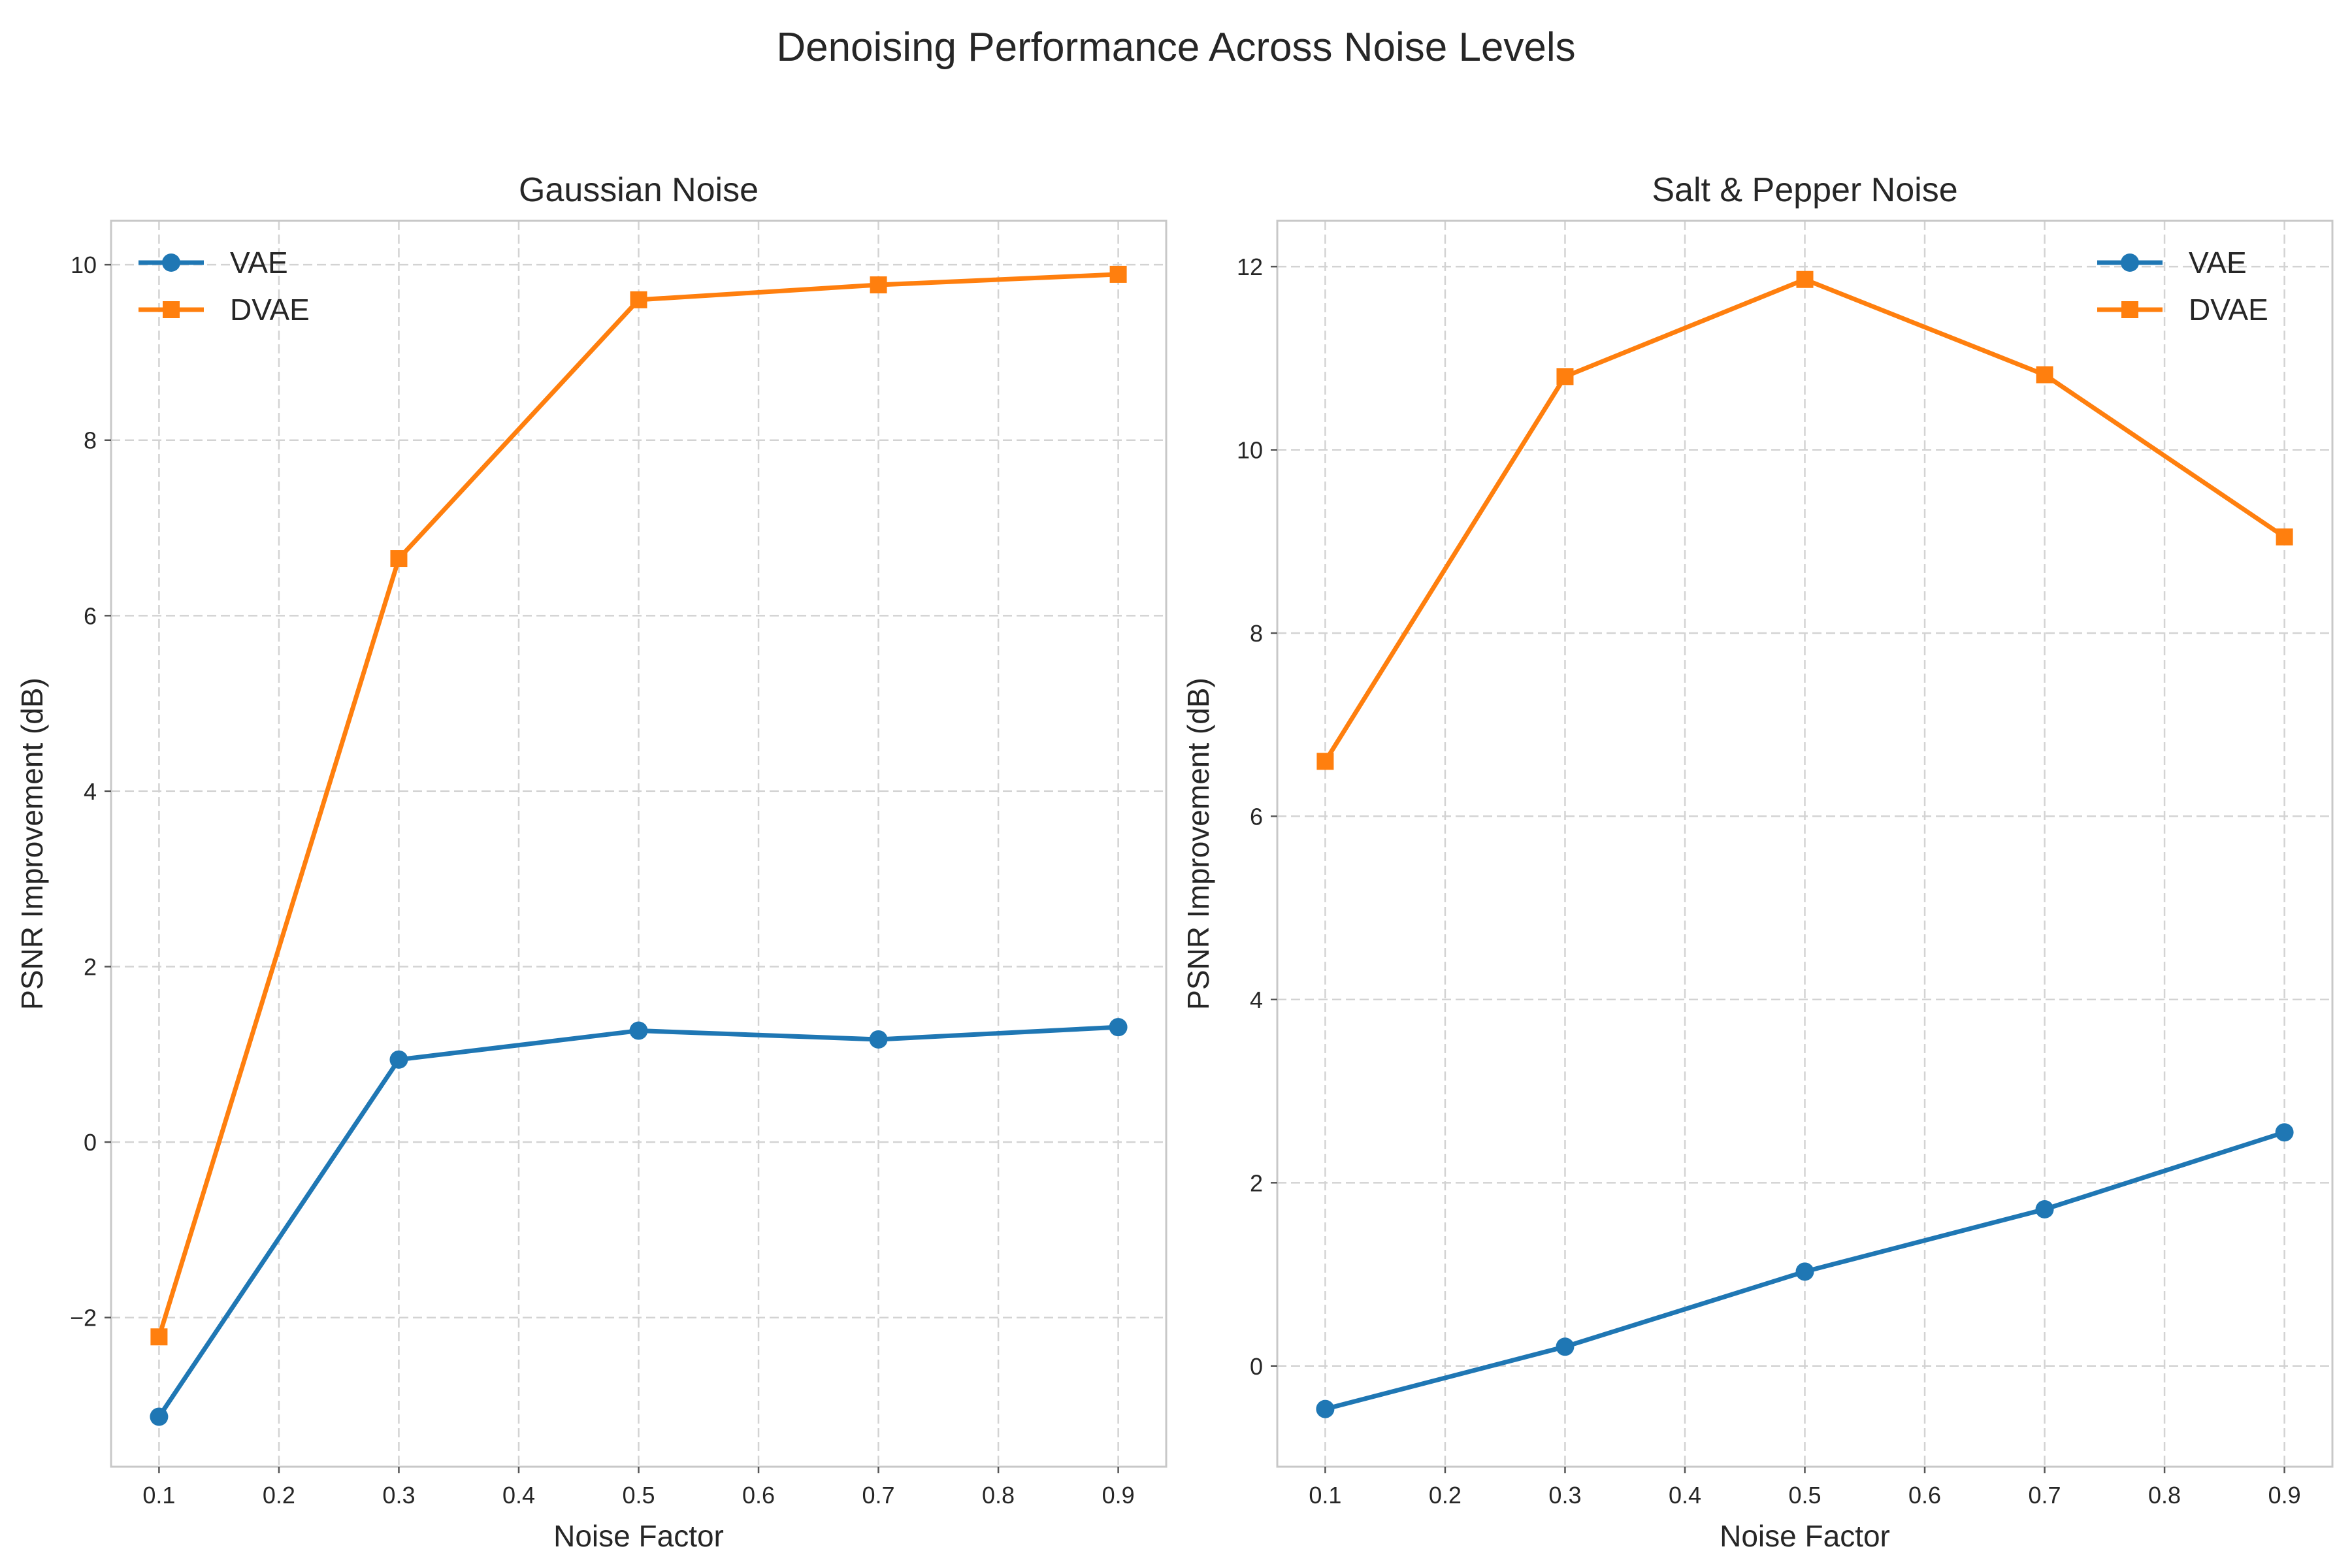 The width and height of the screenshot is (2352, 1568). Describe the element at coordinates (1804, 190) in the screenshot. I see `panel-title: Salt & Pepper Noise` at that location.